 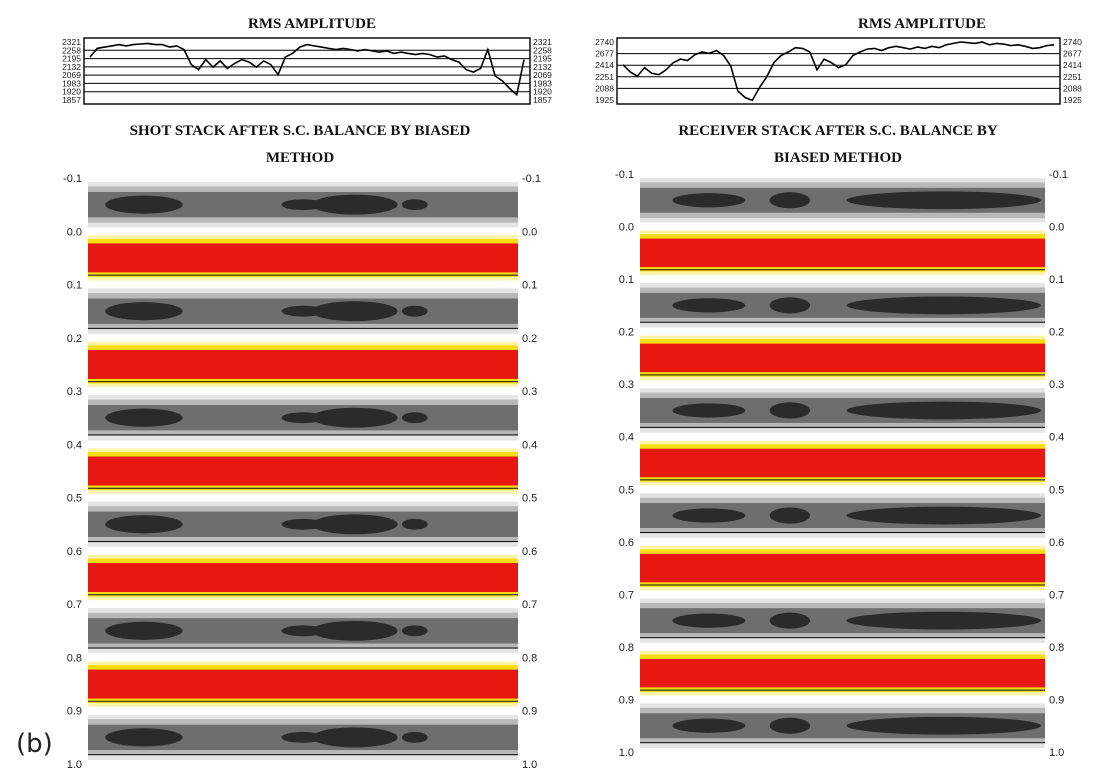 I want to click on section-title-line-2: BIASED METHOD, so click(x=838, y=158).